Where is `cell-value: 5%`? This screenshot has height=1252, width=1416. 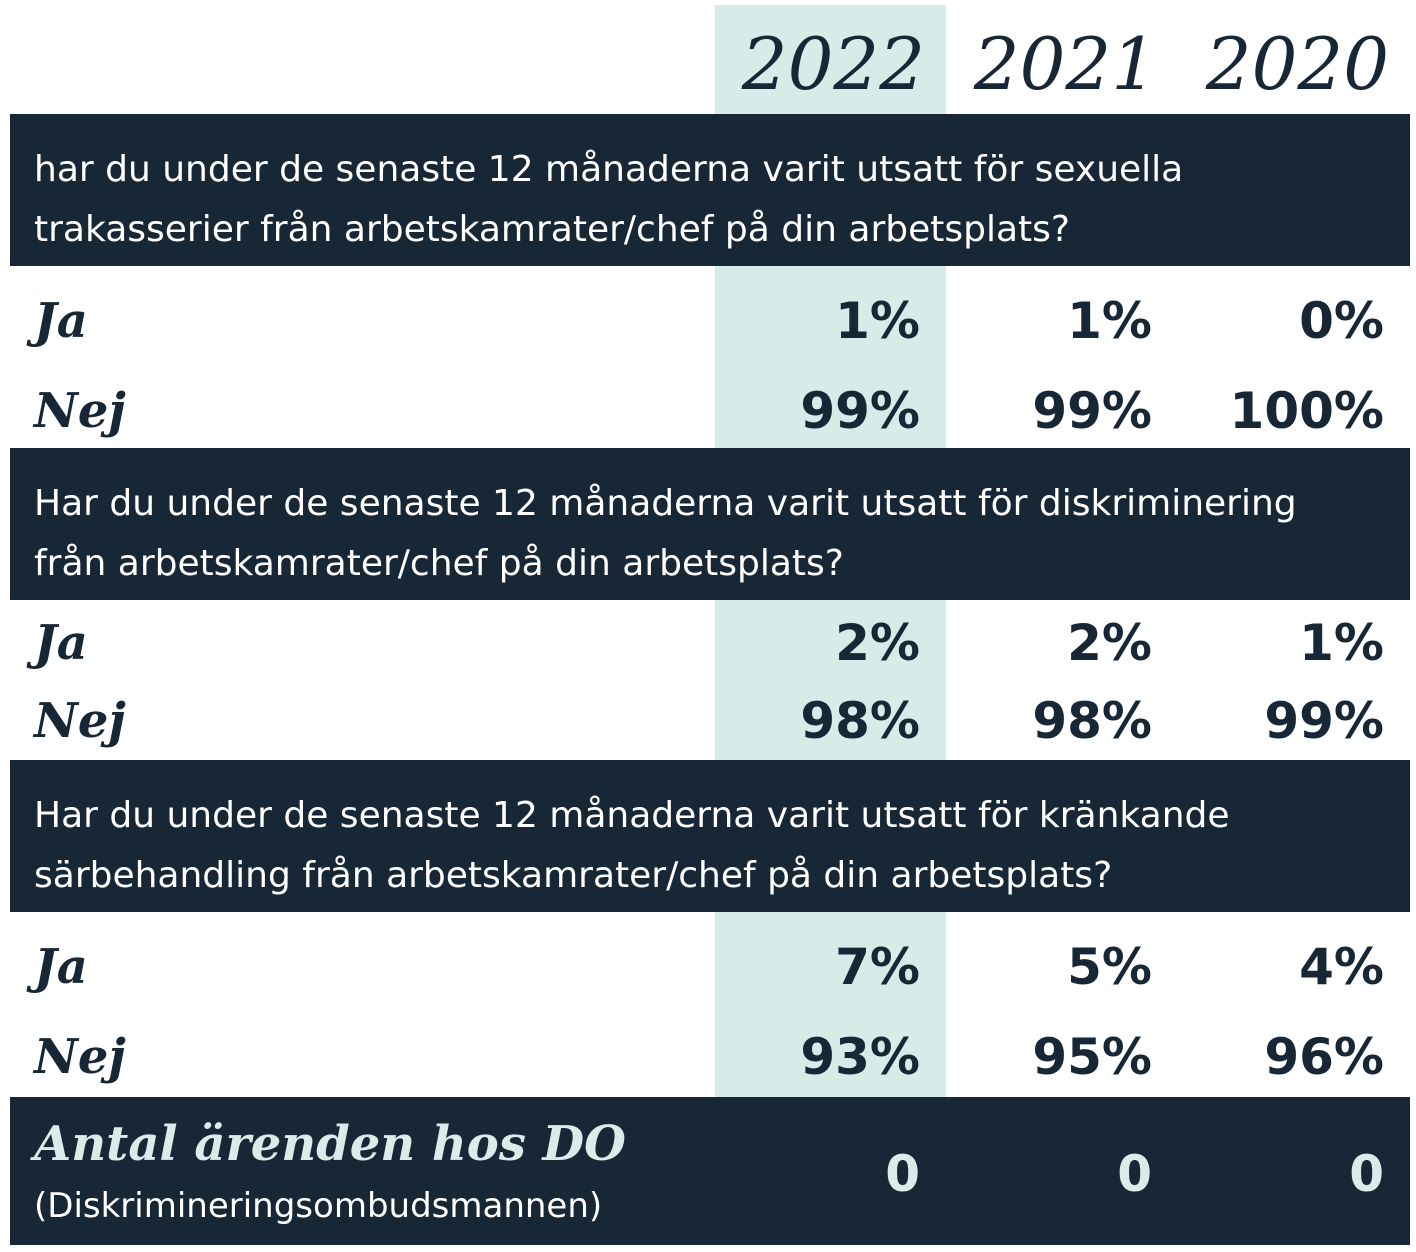 cell-value: 5% is located at coordinates (1109, 967).